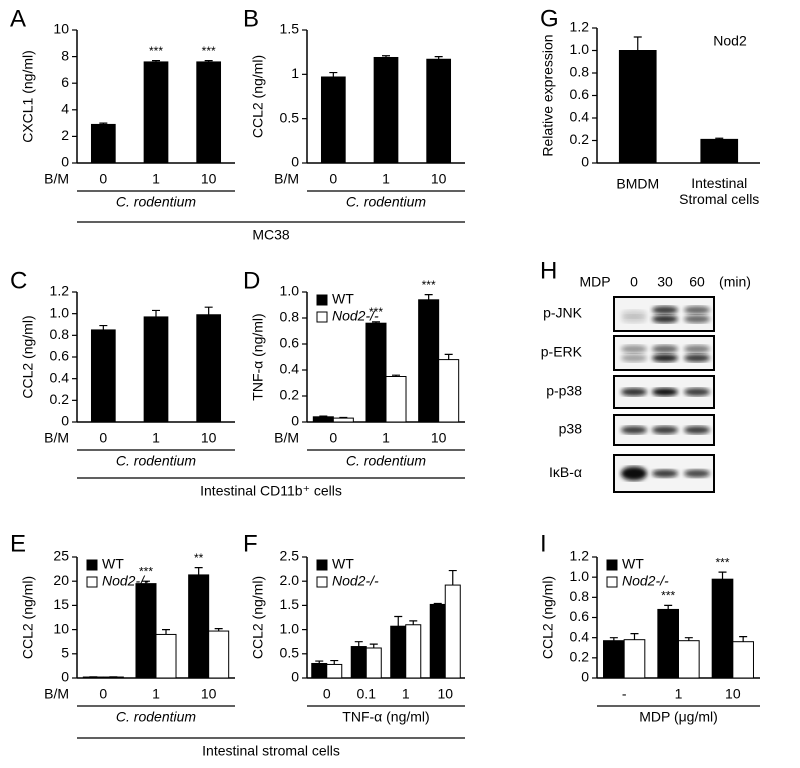 This screenshot has height=768, width=800. I want to click on y-tick-label: 5, so click(65, 653).